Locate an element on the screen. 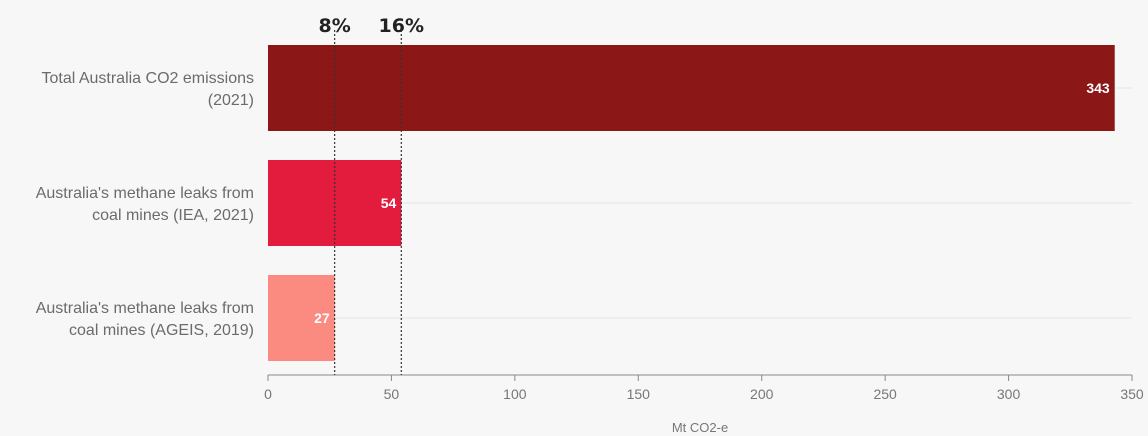 This screenshot has height=436, width=1148. x-tick-label: 200 is located at coordinates (762, 394).